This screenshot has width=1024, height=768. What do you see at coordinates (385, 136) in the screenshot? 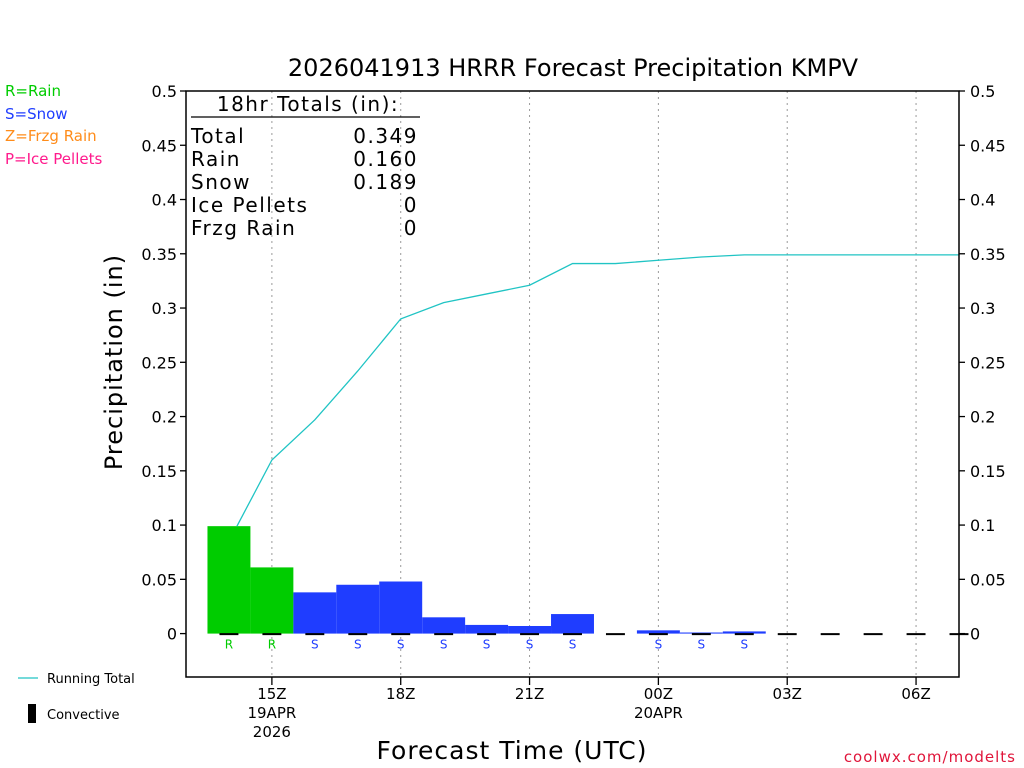
I see `totals-value: 0.349` at bounding box center [385, 136].